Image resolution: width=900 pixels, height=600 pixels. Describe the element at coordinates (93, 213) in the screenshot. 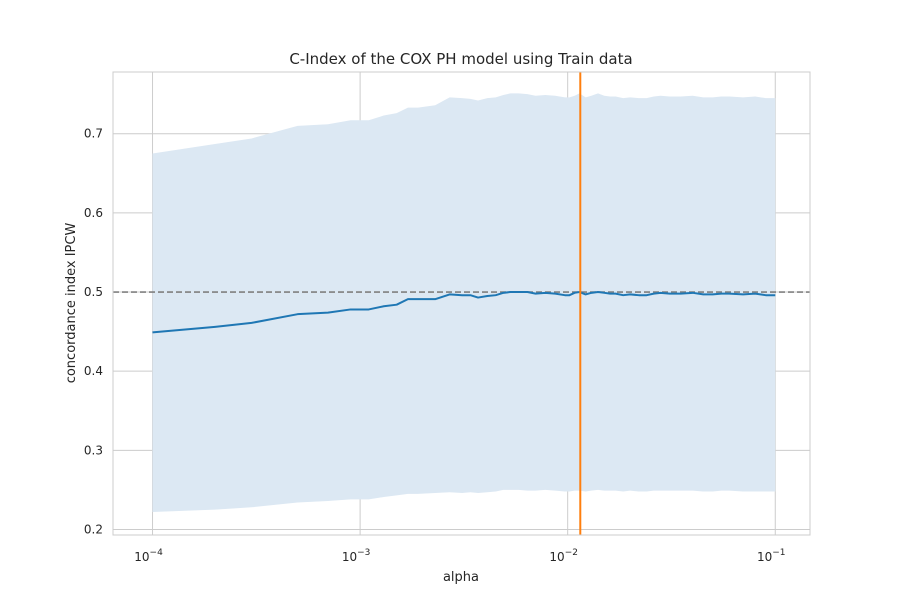

I see `y-tick-label: 0.6` at that location.